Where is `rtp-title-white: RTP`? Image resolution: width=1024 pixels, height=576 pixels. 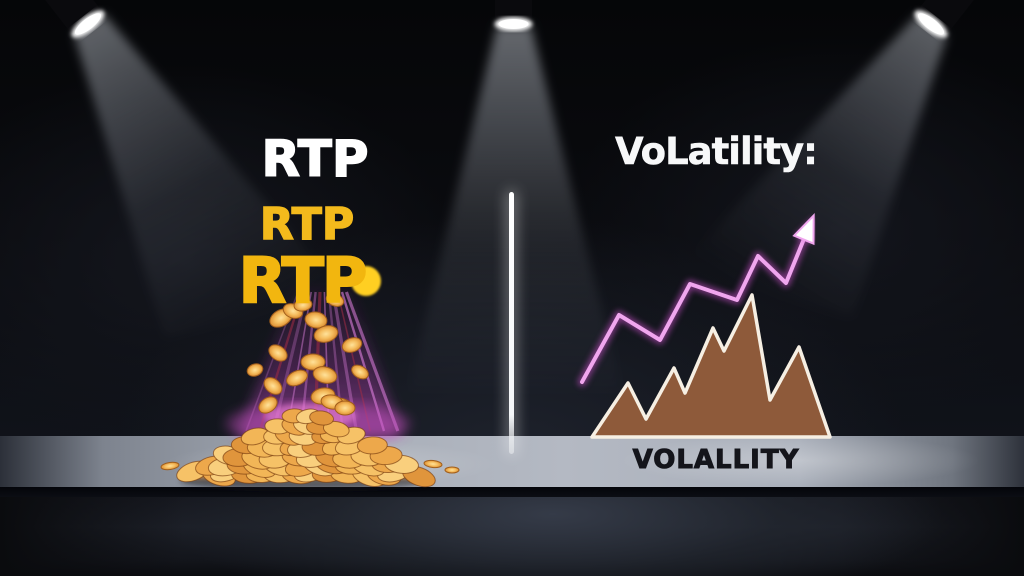 rtp-title-white: RTP is located at coordinates (315, 159).